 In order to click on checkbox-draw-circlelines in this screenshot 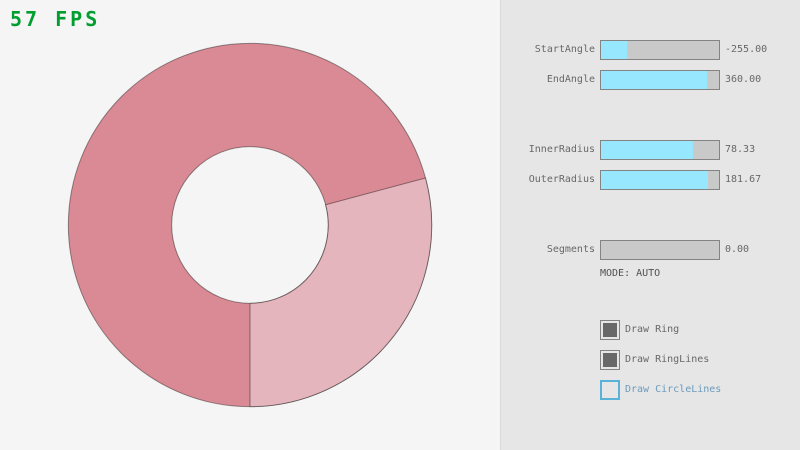, I will do `click(610, 390)`.